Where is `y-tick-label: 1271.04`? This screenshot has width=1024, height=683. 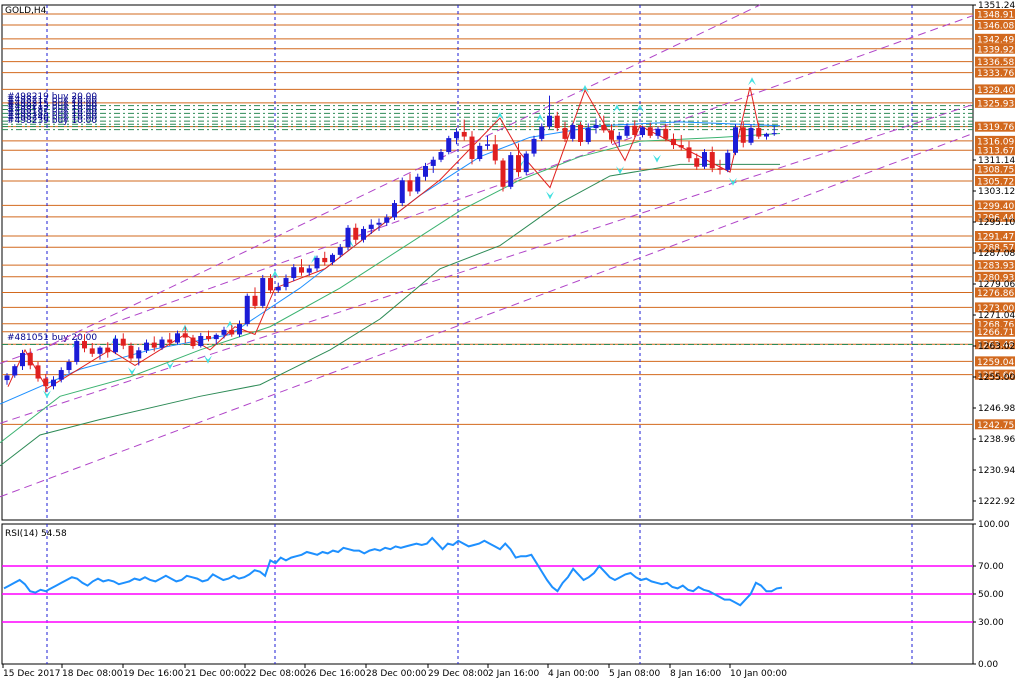 y-tick-label: 1271.04 is located at coordinates (996, 316).